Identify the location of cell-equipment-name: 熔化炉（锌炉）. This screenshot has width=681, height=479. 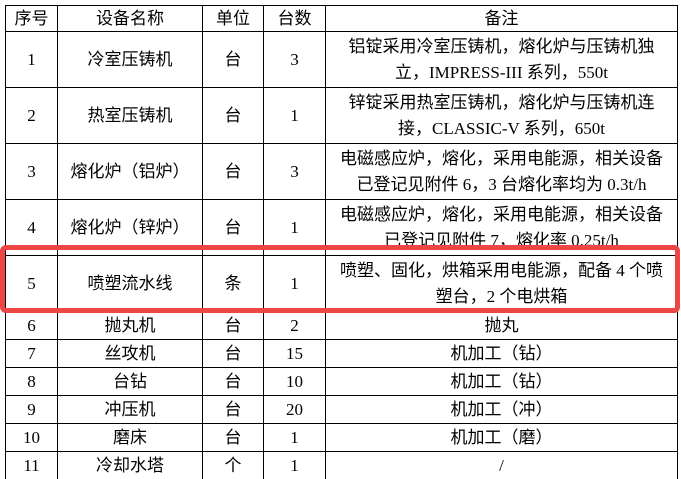
(130, 227).